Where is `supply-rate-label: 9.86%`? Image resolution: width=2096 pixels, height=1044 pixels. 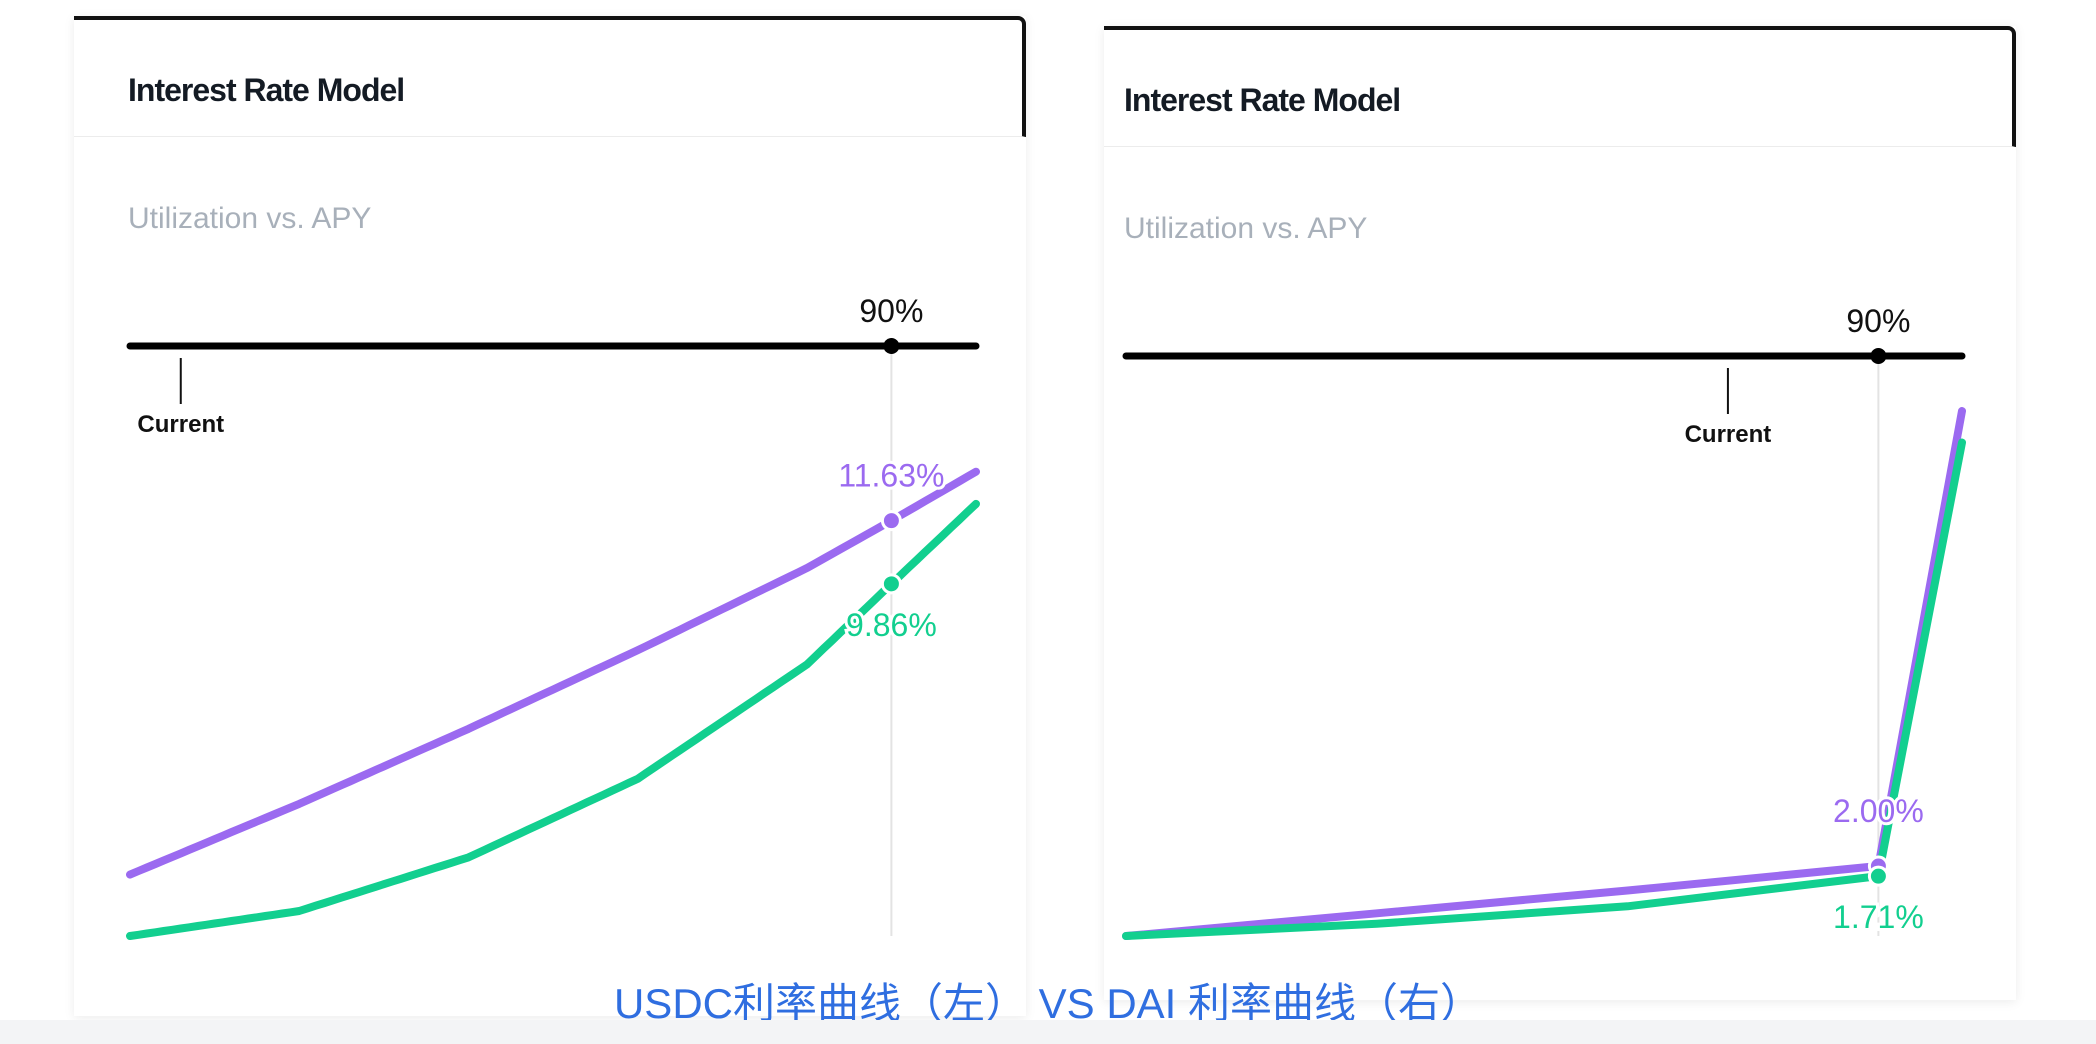 supply-rate-label: 9.86% is located at coordinates (891, 625).